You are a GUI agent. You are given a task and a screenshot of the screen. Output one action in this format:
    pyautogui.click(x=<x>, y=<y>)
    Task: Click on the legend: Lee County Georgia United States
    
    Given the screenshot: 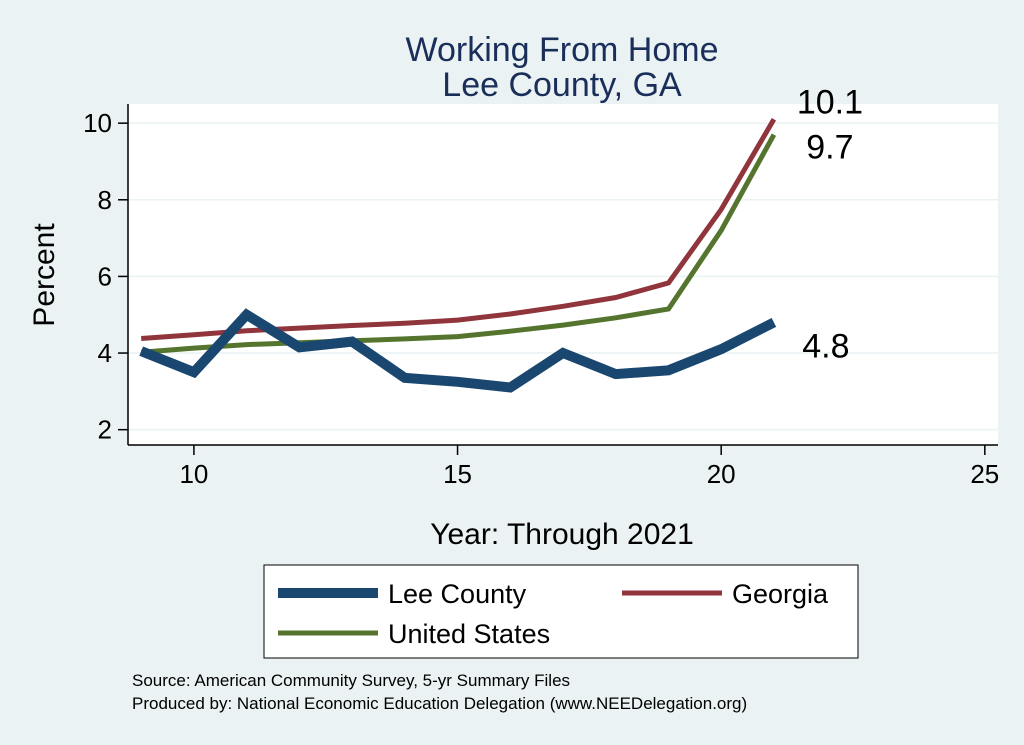 What is the action you would take?
    pyautogui.click(x=561, y=611)
    